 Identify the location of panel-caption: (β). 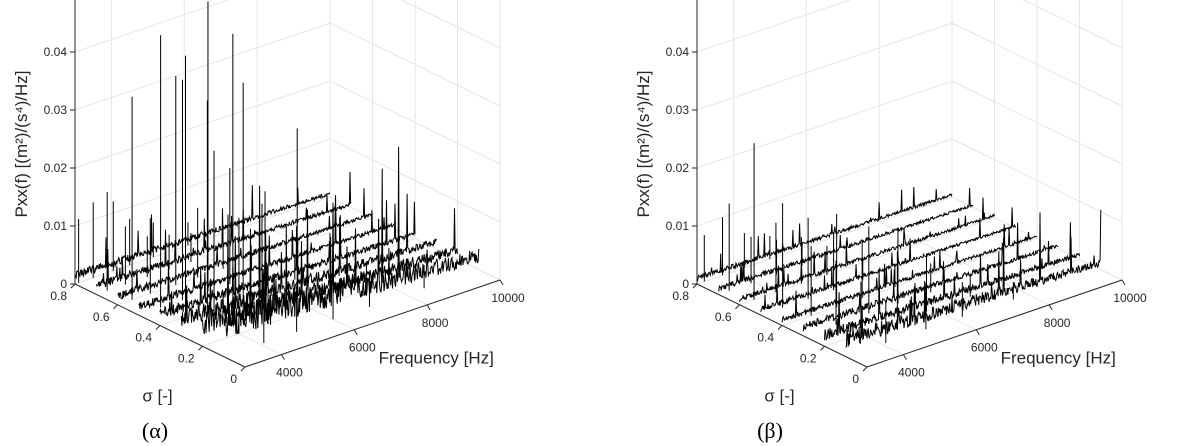
(770, 430).